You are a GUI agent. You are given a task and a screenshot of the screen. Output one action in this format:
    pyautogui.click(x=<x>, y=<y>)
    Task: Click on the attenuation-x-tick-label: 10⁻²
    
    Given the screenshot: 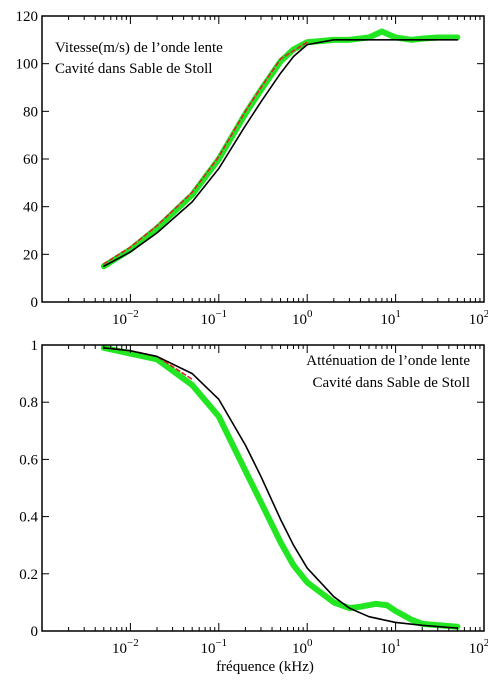 What is the action you would take?
    pyautogui.click(x=125, y=647)
    